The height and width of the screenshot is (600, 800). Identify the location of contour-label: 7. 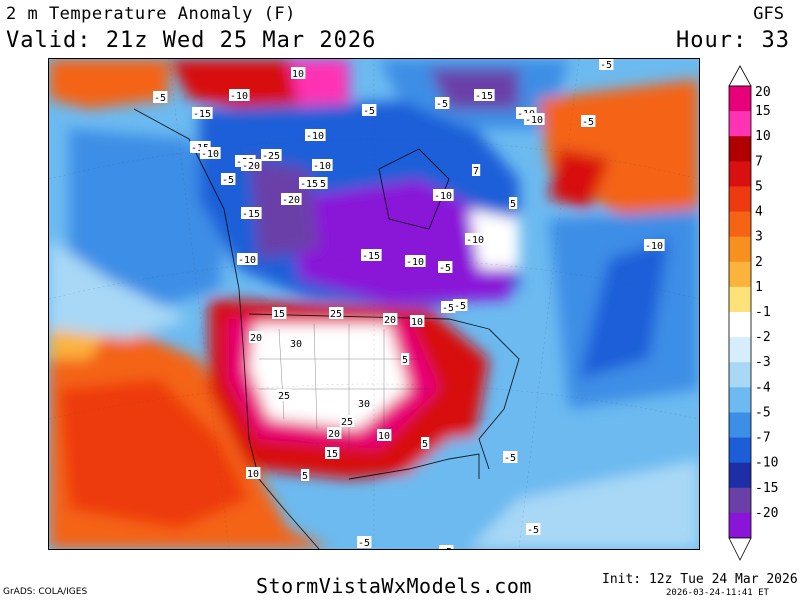
(476, 170).